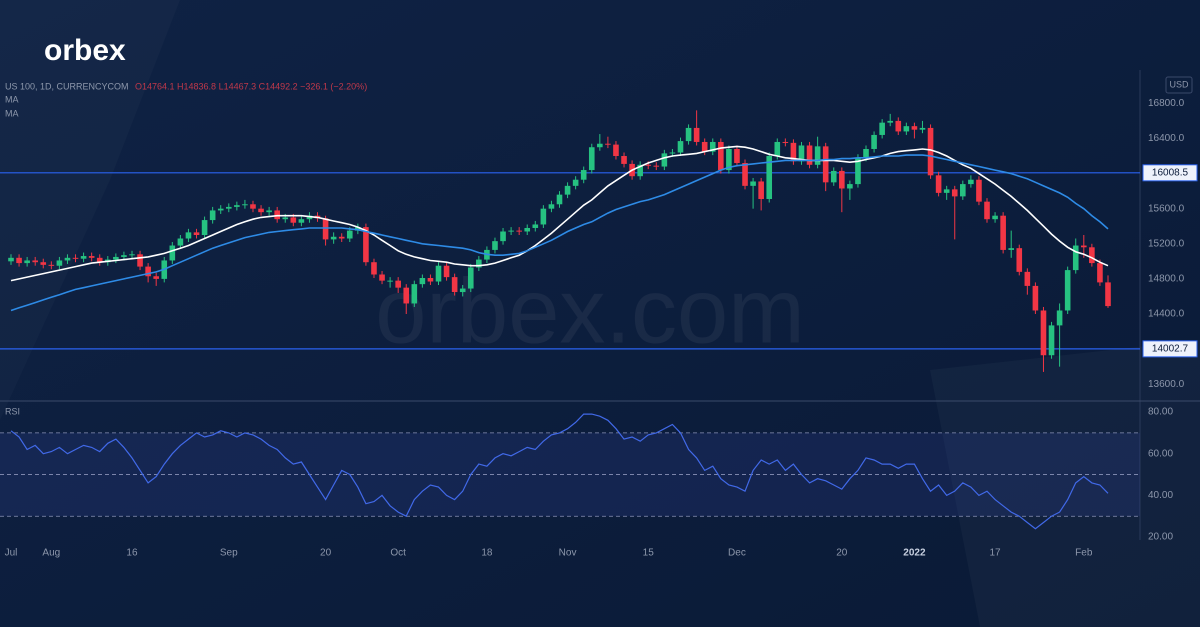 The image size is (1200, 627). I want to click on y-tick-label: 80.00, so click(1160, 412).